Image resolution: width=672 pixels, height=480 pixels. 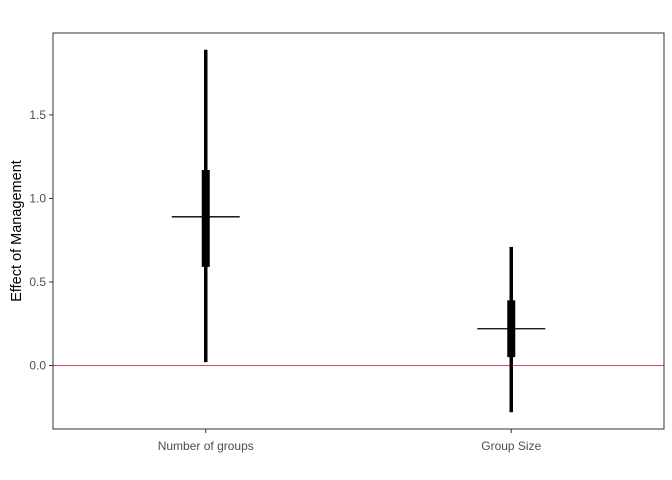 I want to click on y-tick-label-1: 0.5, so click(x=37, y=282).